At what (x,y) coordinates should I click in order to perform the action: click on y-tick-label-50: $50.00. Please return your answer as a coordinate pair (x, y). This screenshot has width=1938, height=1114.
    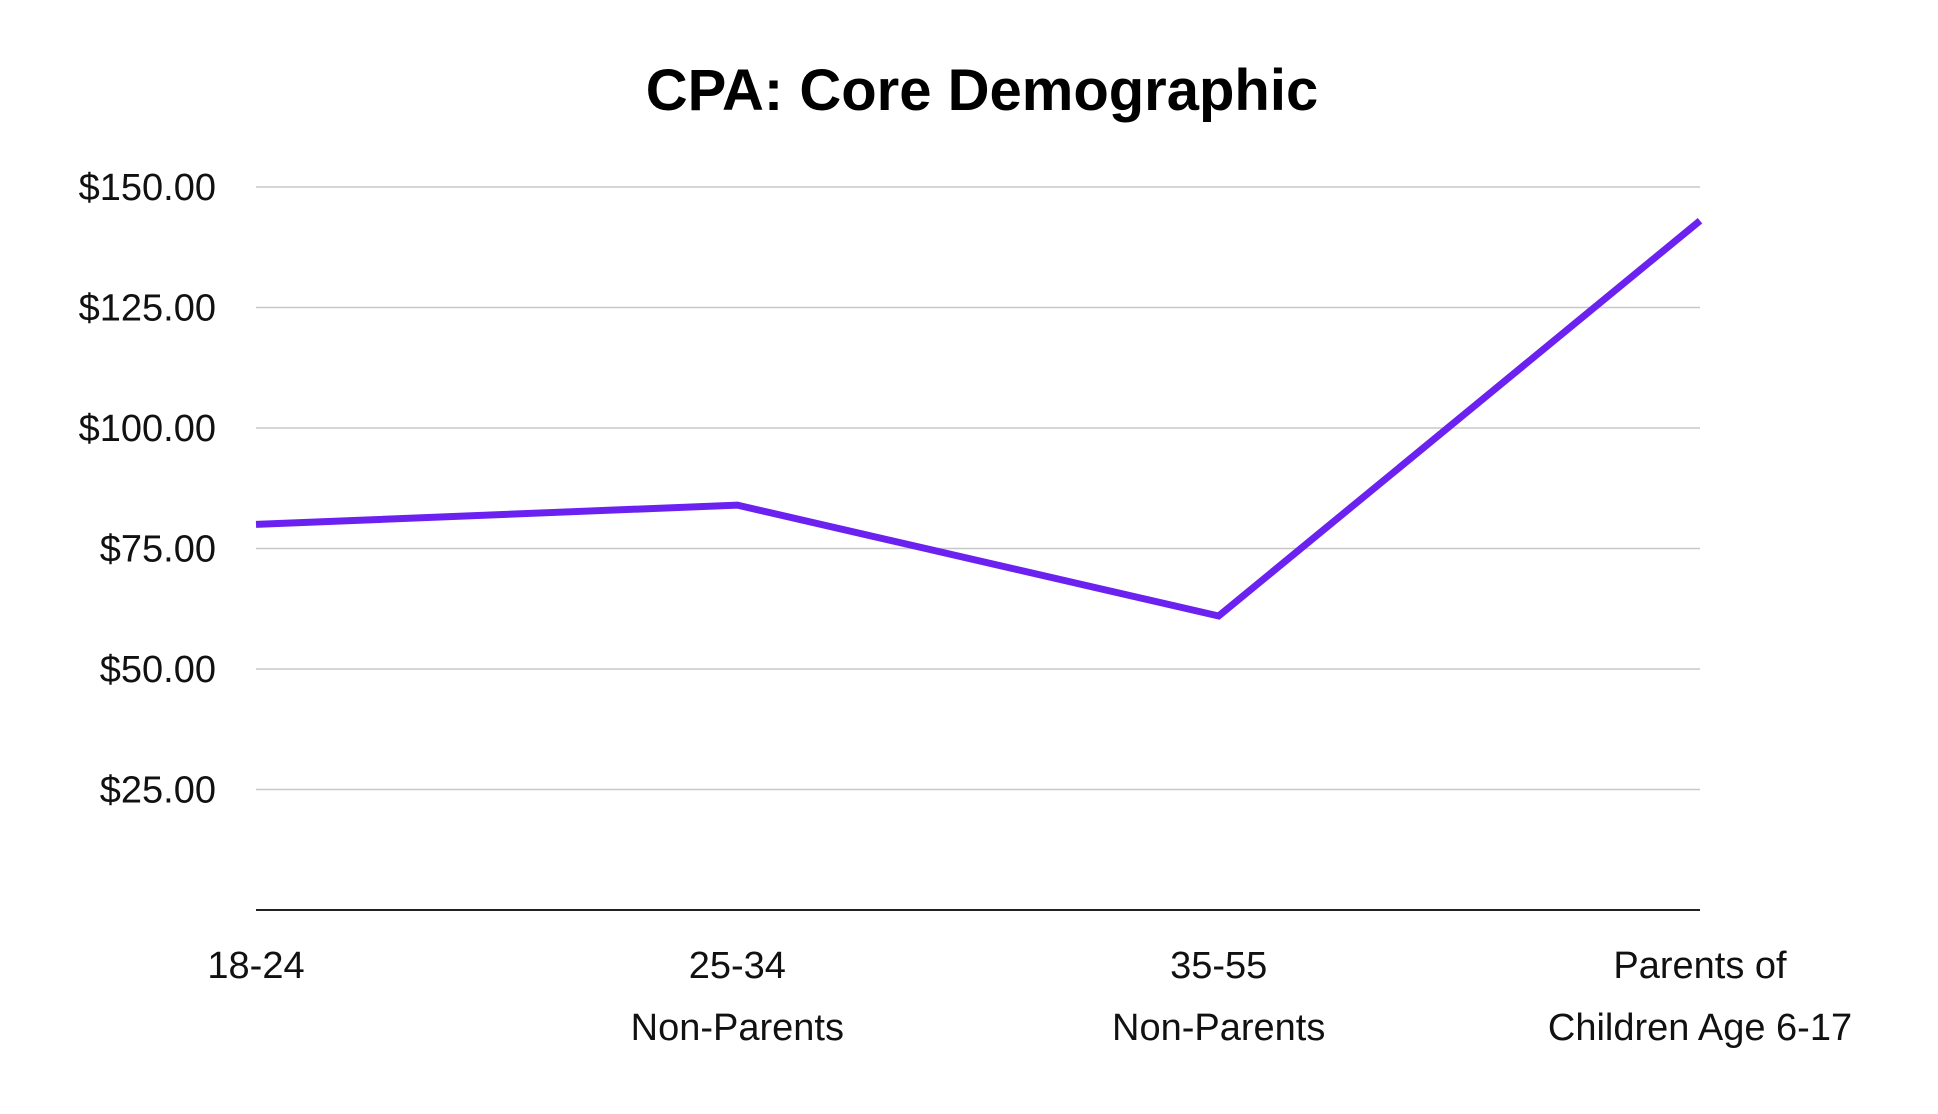
    Looking at the image, I should click on (158, 670).